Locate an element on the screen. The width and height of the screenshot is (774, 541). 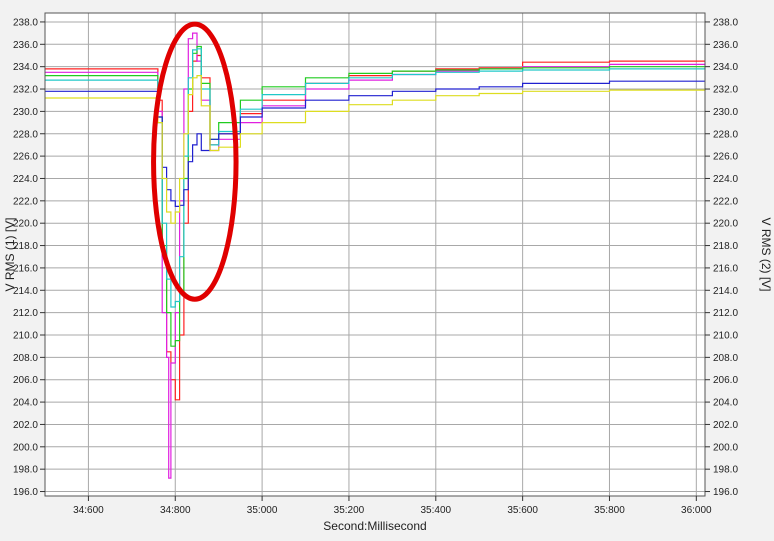
y-tick-label-right: 204.0 is located at coordinates (725, 403).